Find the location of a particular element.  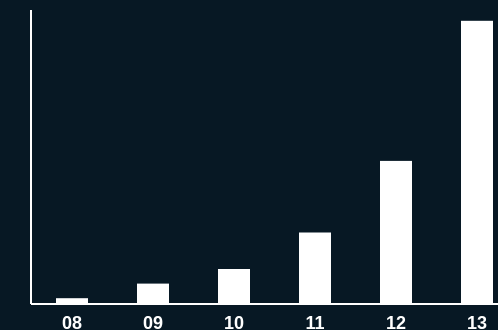

x-tick-label-09: 09 is located at coordinates (153, 321).